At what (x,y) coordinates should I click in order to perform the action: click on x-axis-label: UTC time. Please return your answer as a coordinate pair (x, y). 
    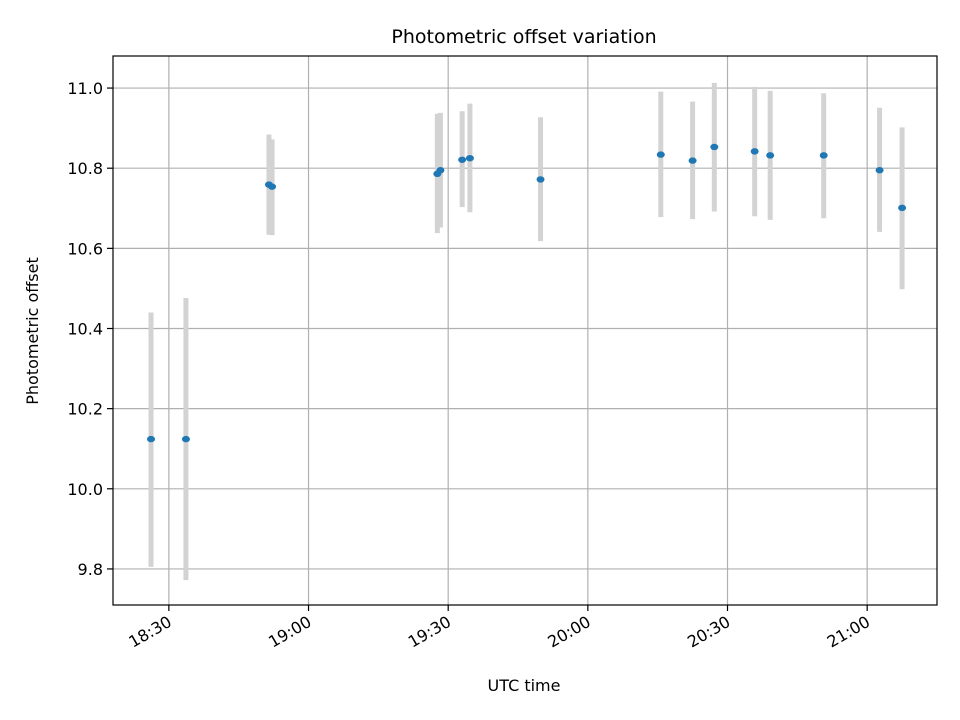
    Looking at the image, I should click on (524, 685).